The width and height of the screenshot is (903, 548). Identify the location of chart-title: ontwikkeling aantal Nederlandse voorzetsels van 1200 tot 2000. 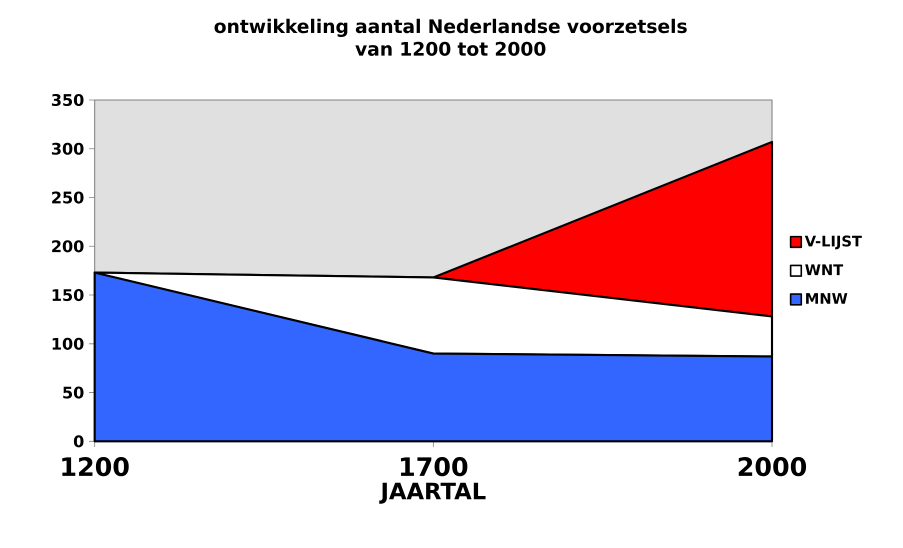
(450, 37).